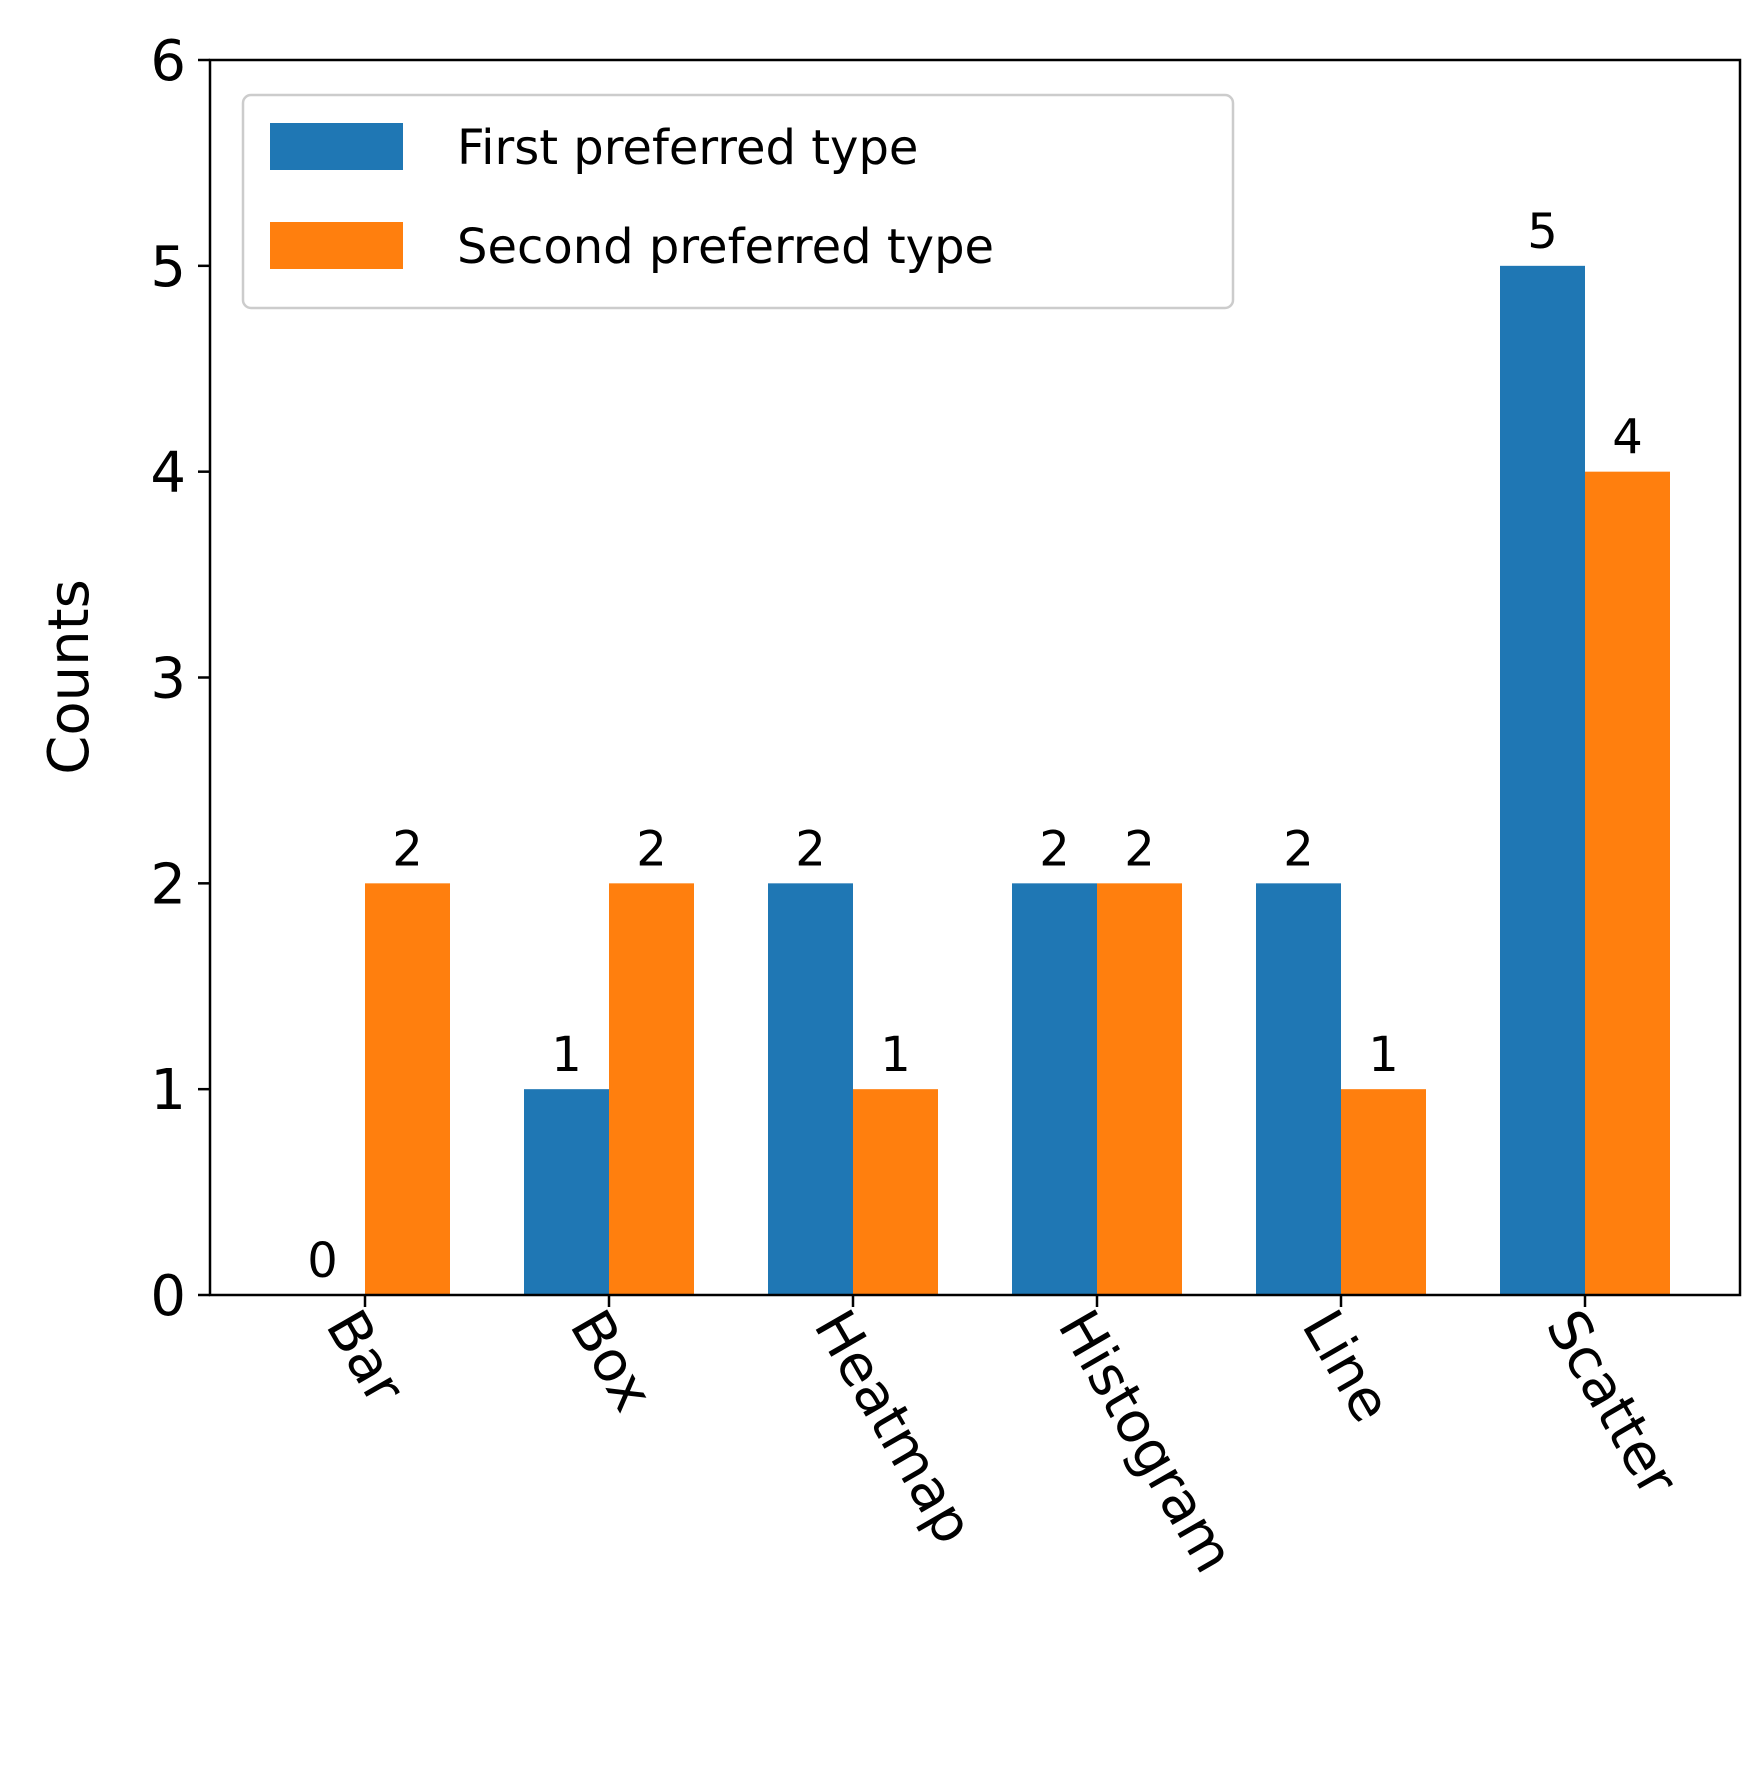 The width and height of the screenshot is (1761, 1769). I want to click on y-axis-label: Counts, so click(69, 676).